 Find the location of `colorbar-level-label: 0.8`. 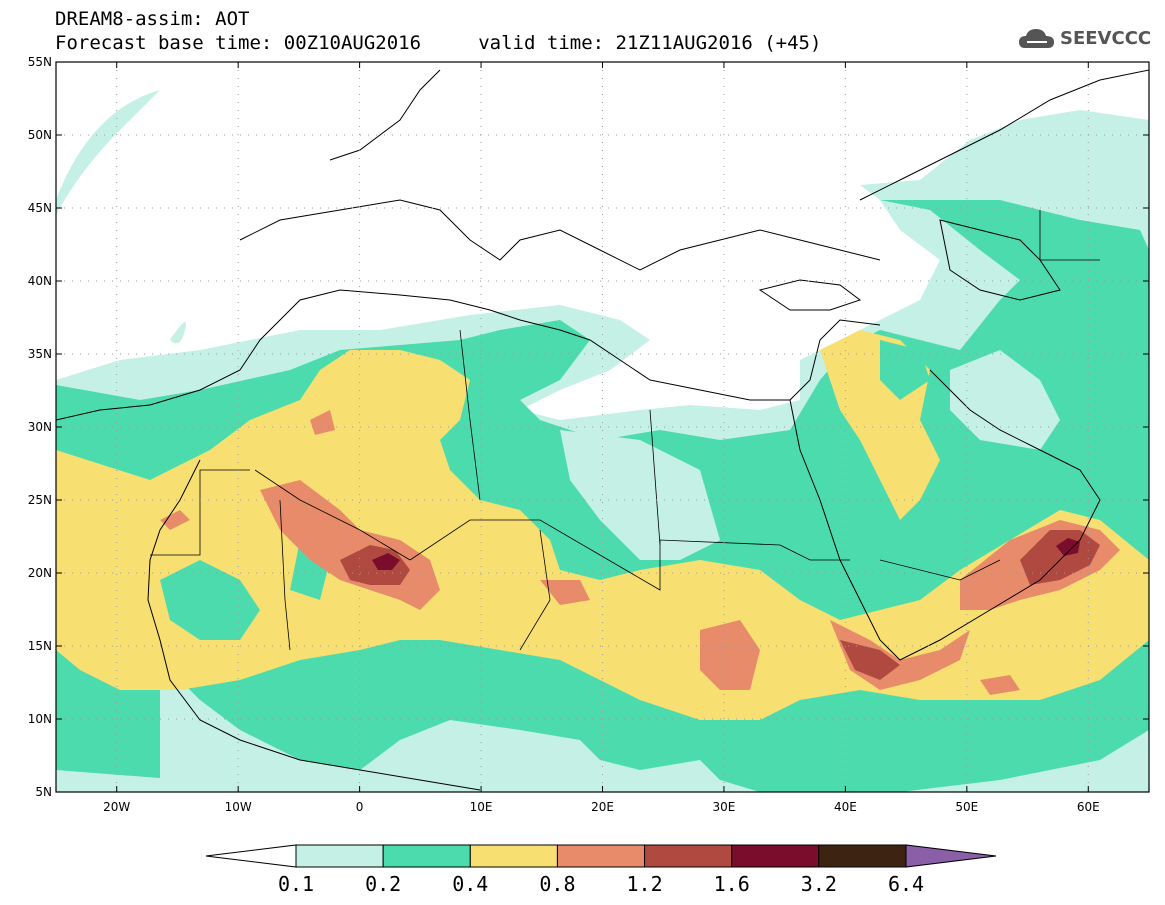

colorbar-level-label: 0.8 is located at coordinates (557, 884).